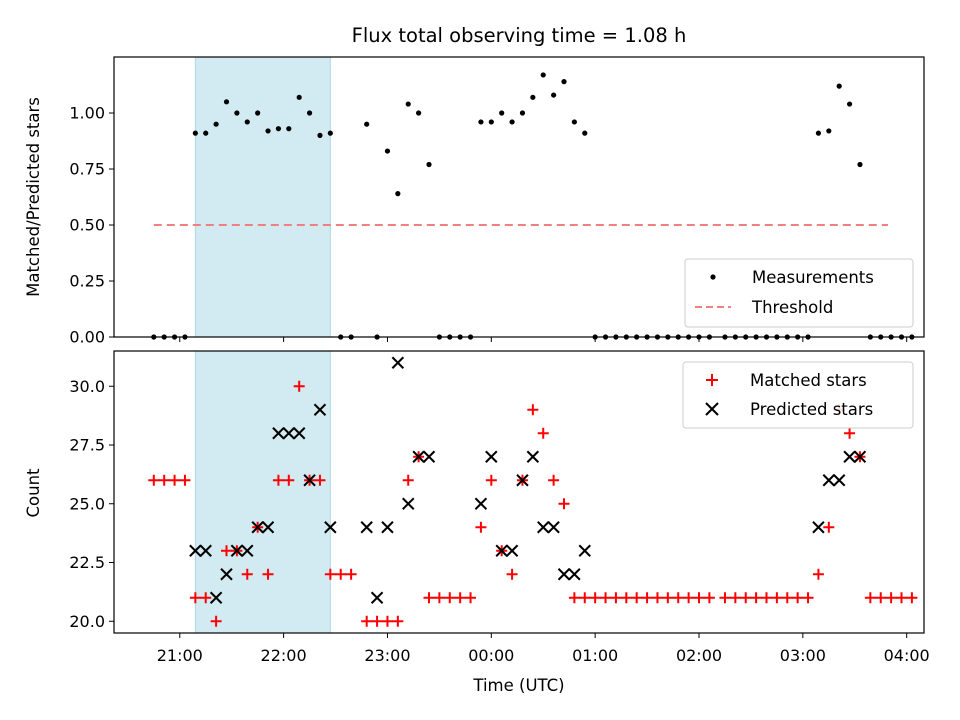 This screenshot has width=960, height=720. I want to click on bottom-y-tick-label: 20.0, so click(87, 621).